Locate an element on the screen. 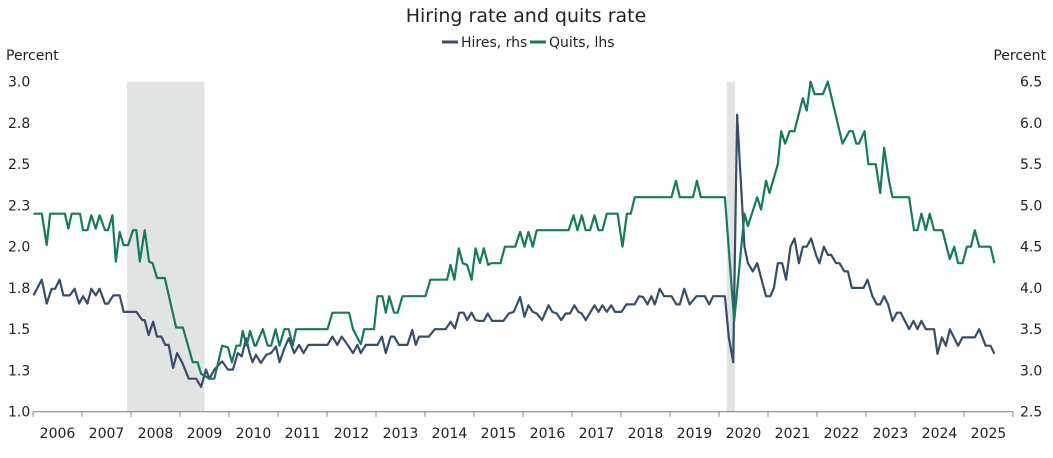 The height and width of the screenshot is (458, 1053). x-tick-label: 2010 is located at coordinates (254, 434).